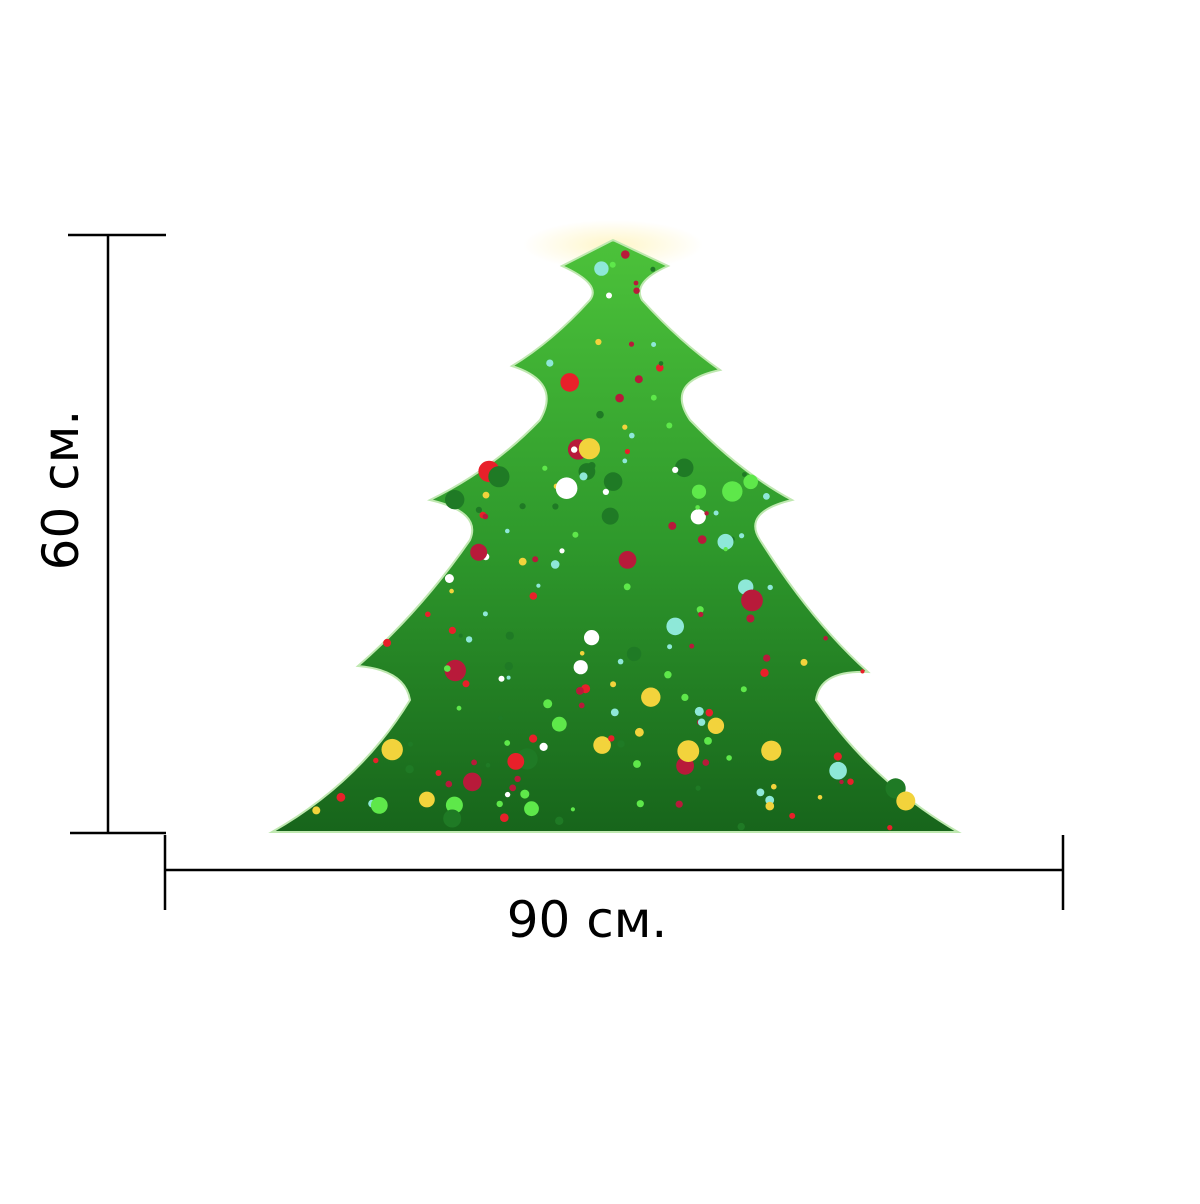 Image resolution: width=1200 pixels, height=1204 pixels. I want to click on height-label: 60 см., so click(61, 490).